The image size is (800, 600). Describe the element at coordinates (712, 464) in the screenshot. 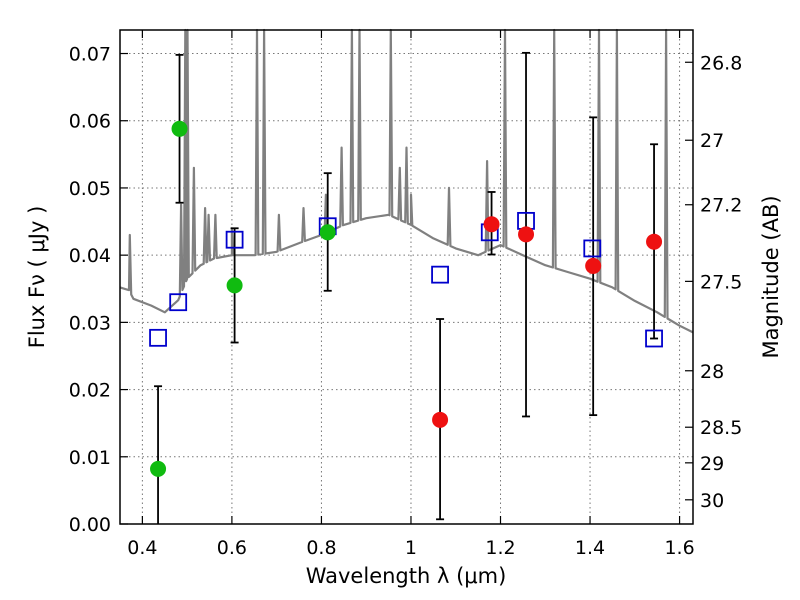

I see `y2-tick-label: 29` at that location.